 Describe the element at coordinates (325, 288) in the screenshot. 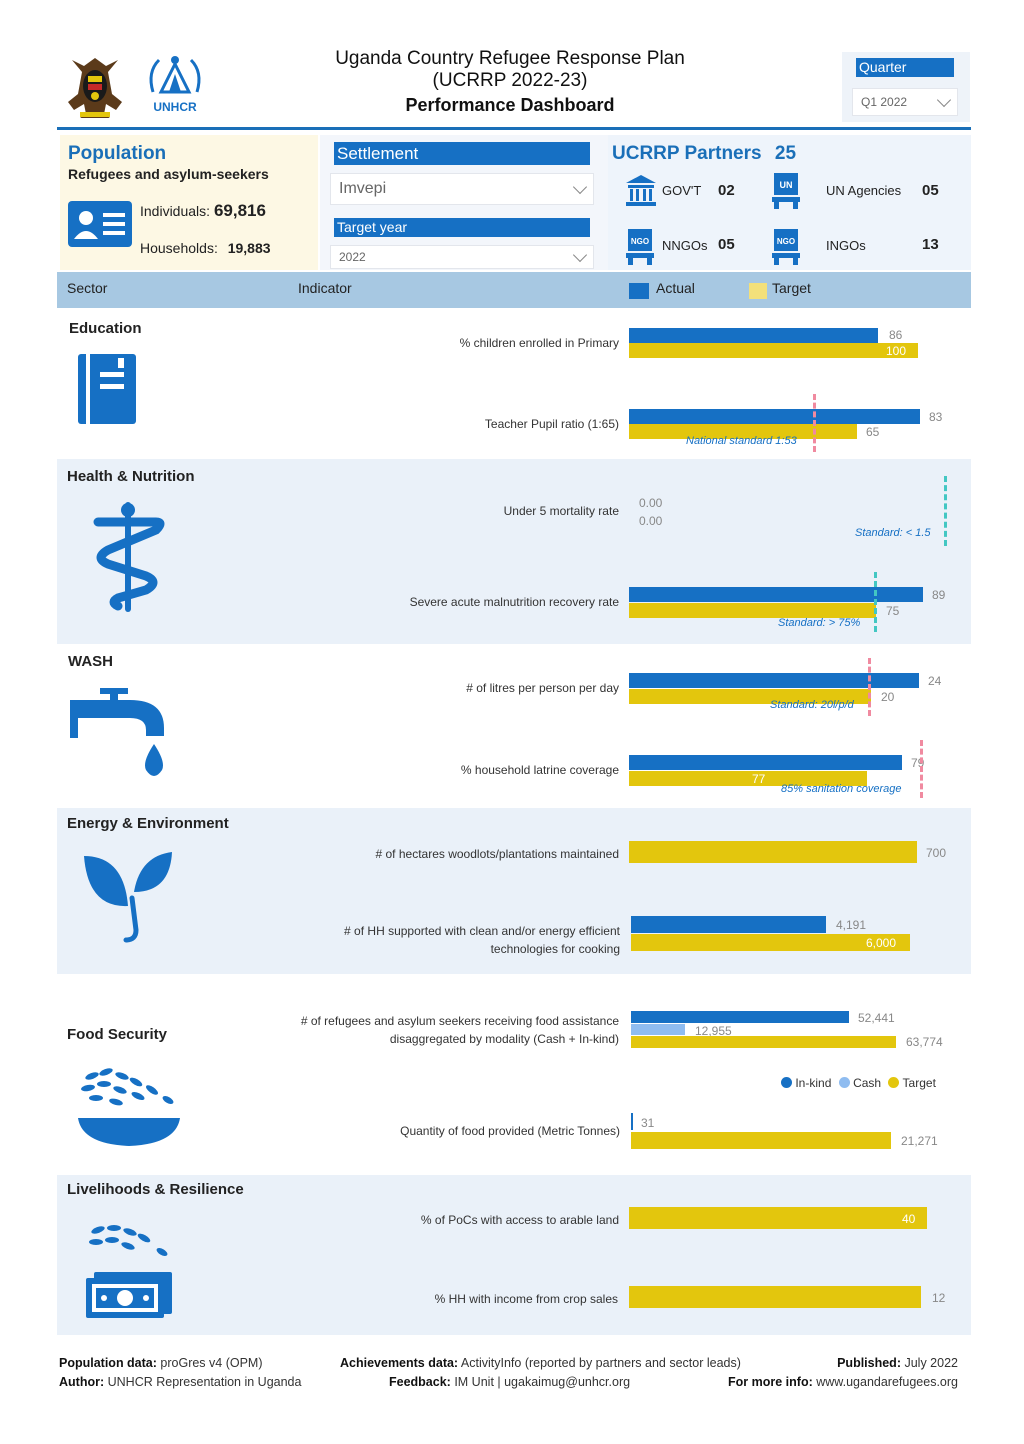

I see `indicator-column-label: Indicator` at that location.